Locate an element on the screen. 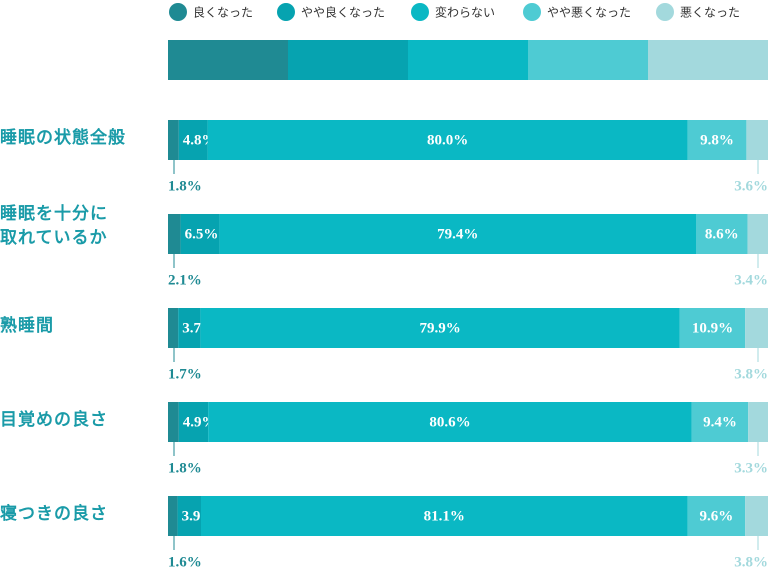 The height and width of the screenshot is (571, 768). category-label: 目覚めの良さ is located at coordinates (54, 420).